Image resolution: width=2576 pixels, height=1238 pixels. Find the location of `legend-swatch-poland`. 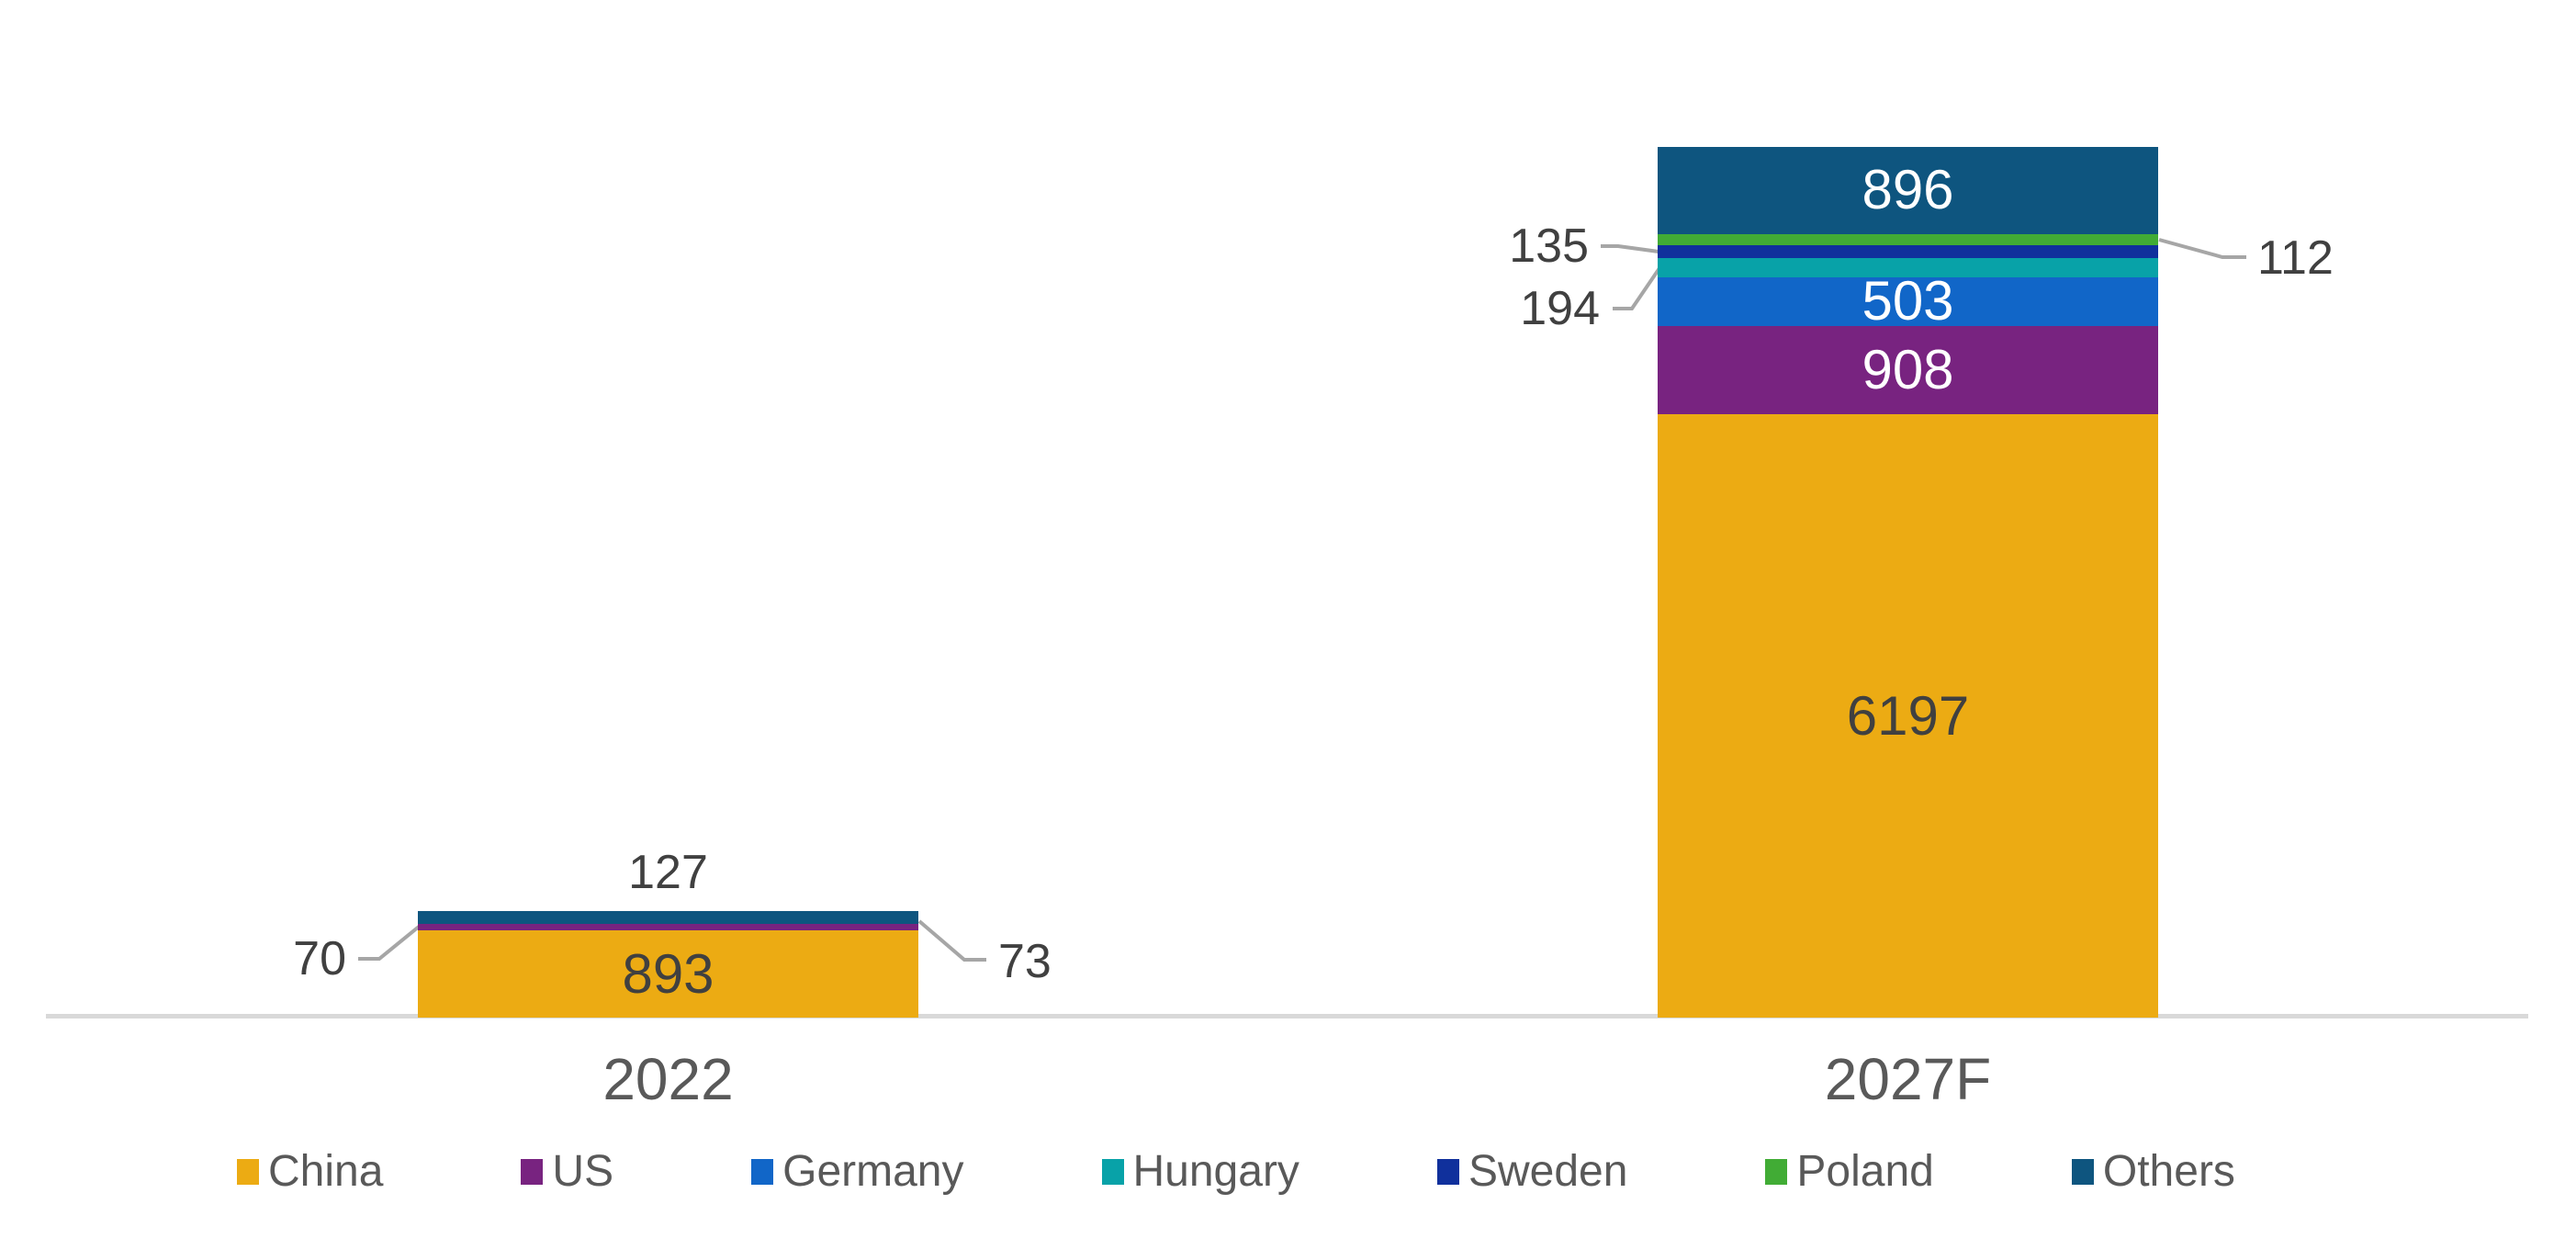

legend-swatch-poland is located at coordinates (1776, 1172).